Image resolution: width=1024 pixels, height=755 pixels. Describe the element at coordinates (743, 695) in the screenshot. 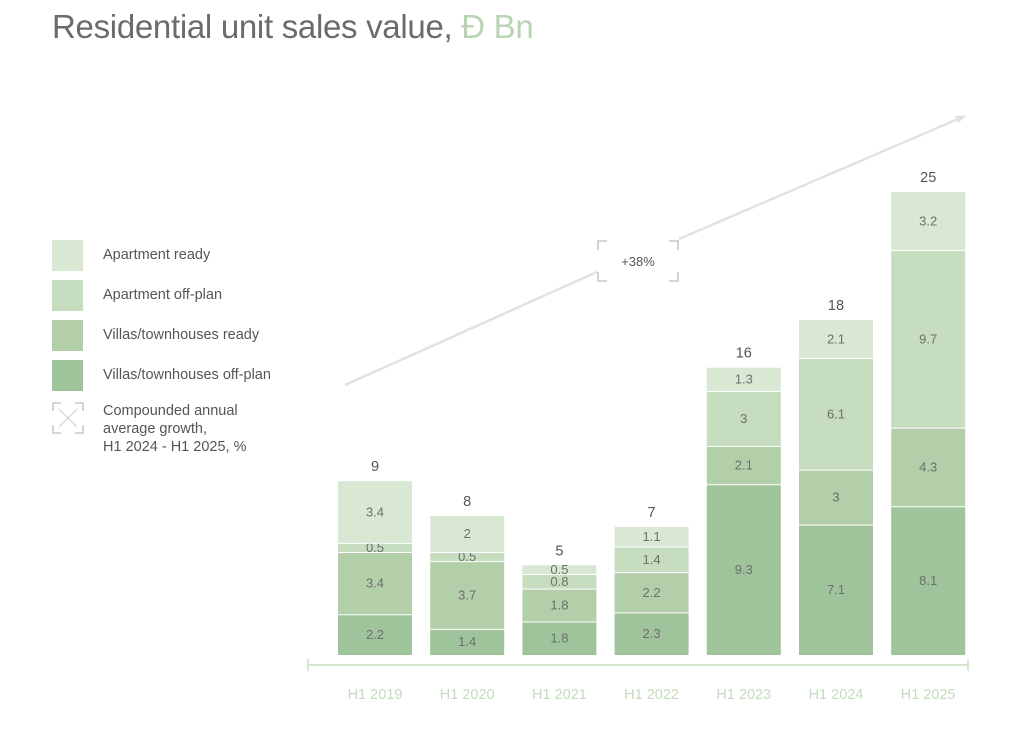

I see `x-tick-label-h1-2023: H1 2023` at that location.